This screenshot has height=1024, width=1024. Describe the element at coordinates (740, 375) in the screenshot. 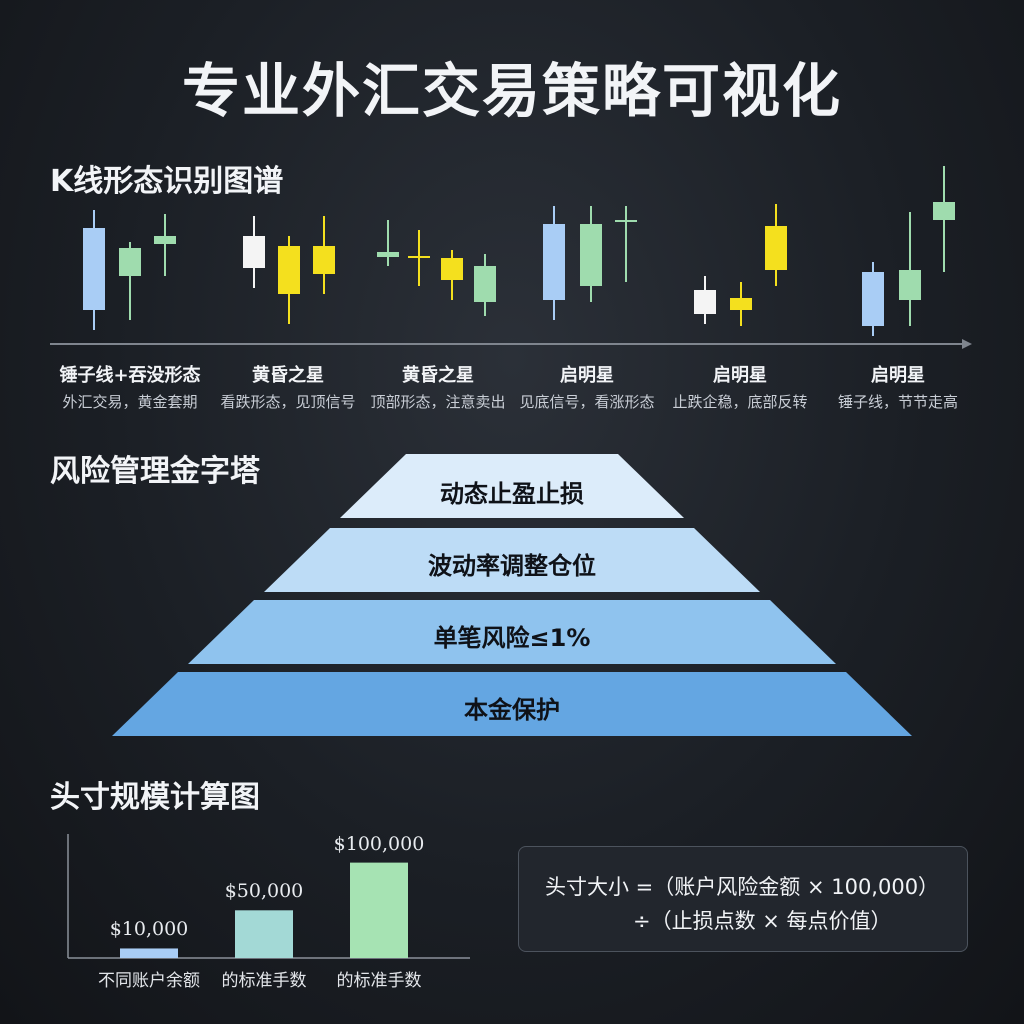

I see `candle-group-name-5: 启明星` at that location.